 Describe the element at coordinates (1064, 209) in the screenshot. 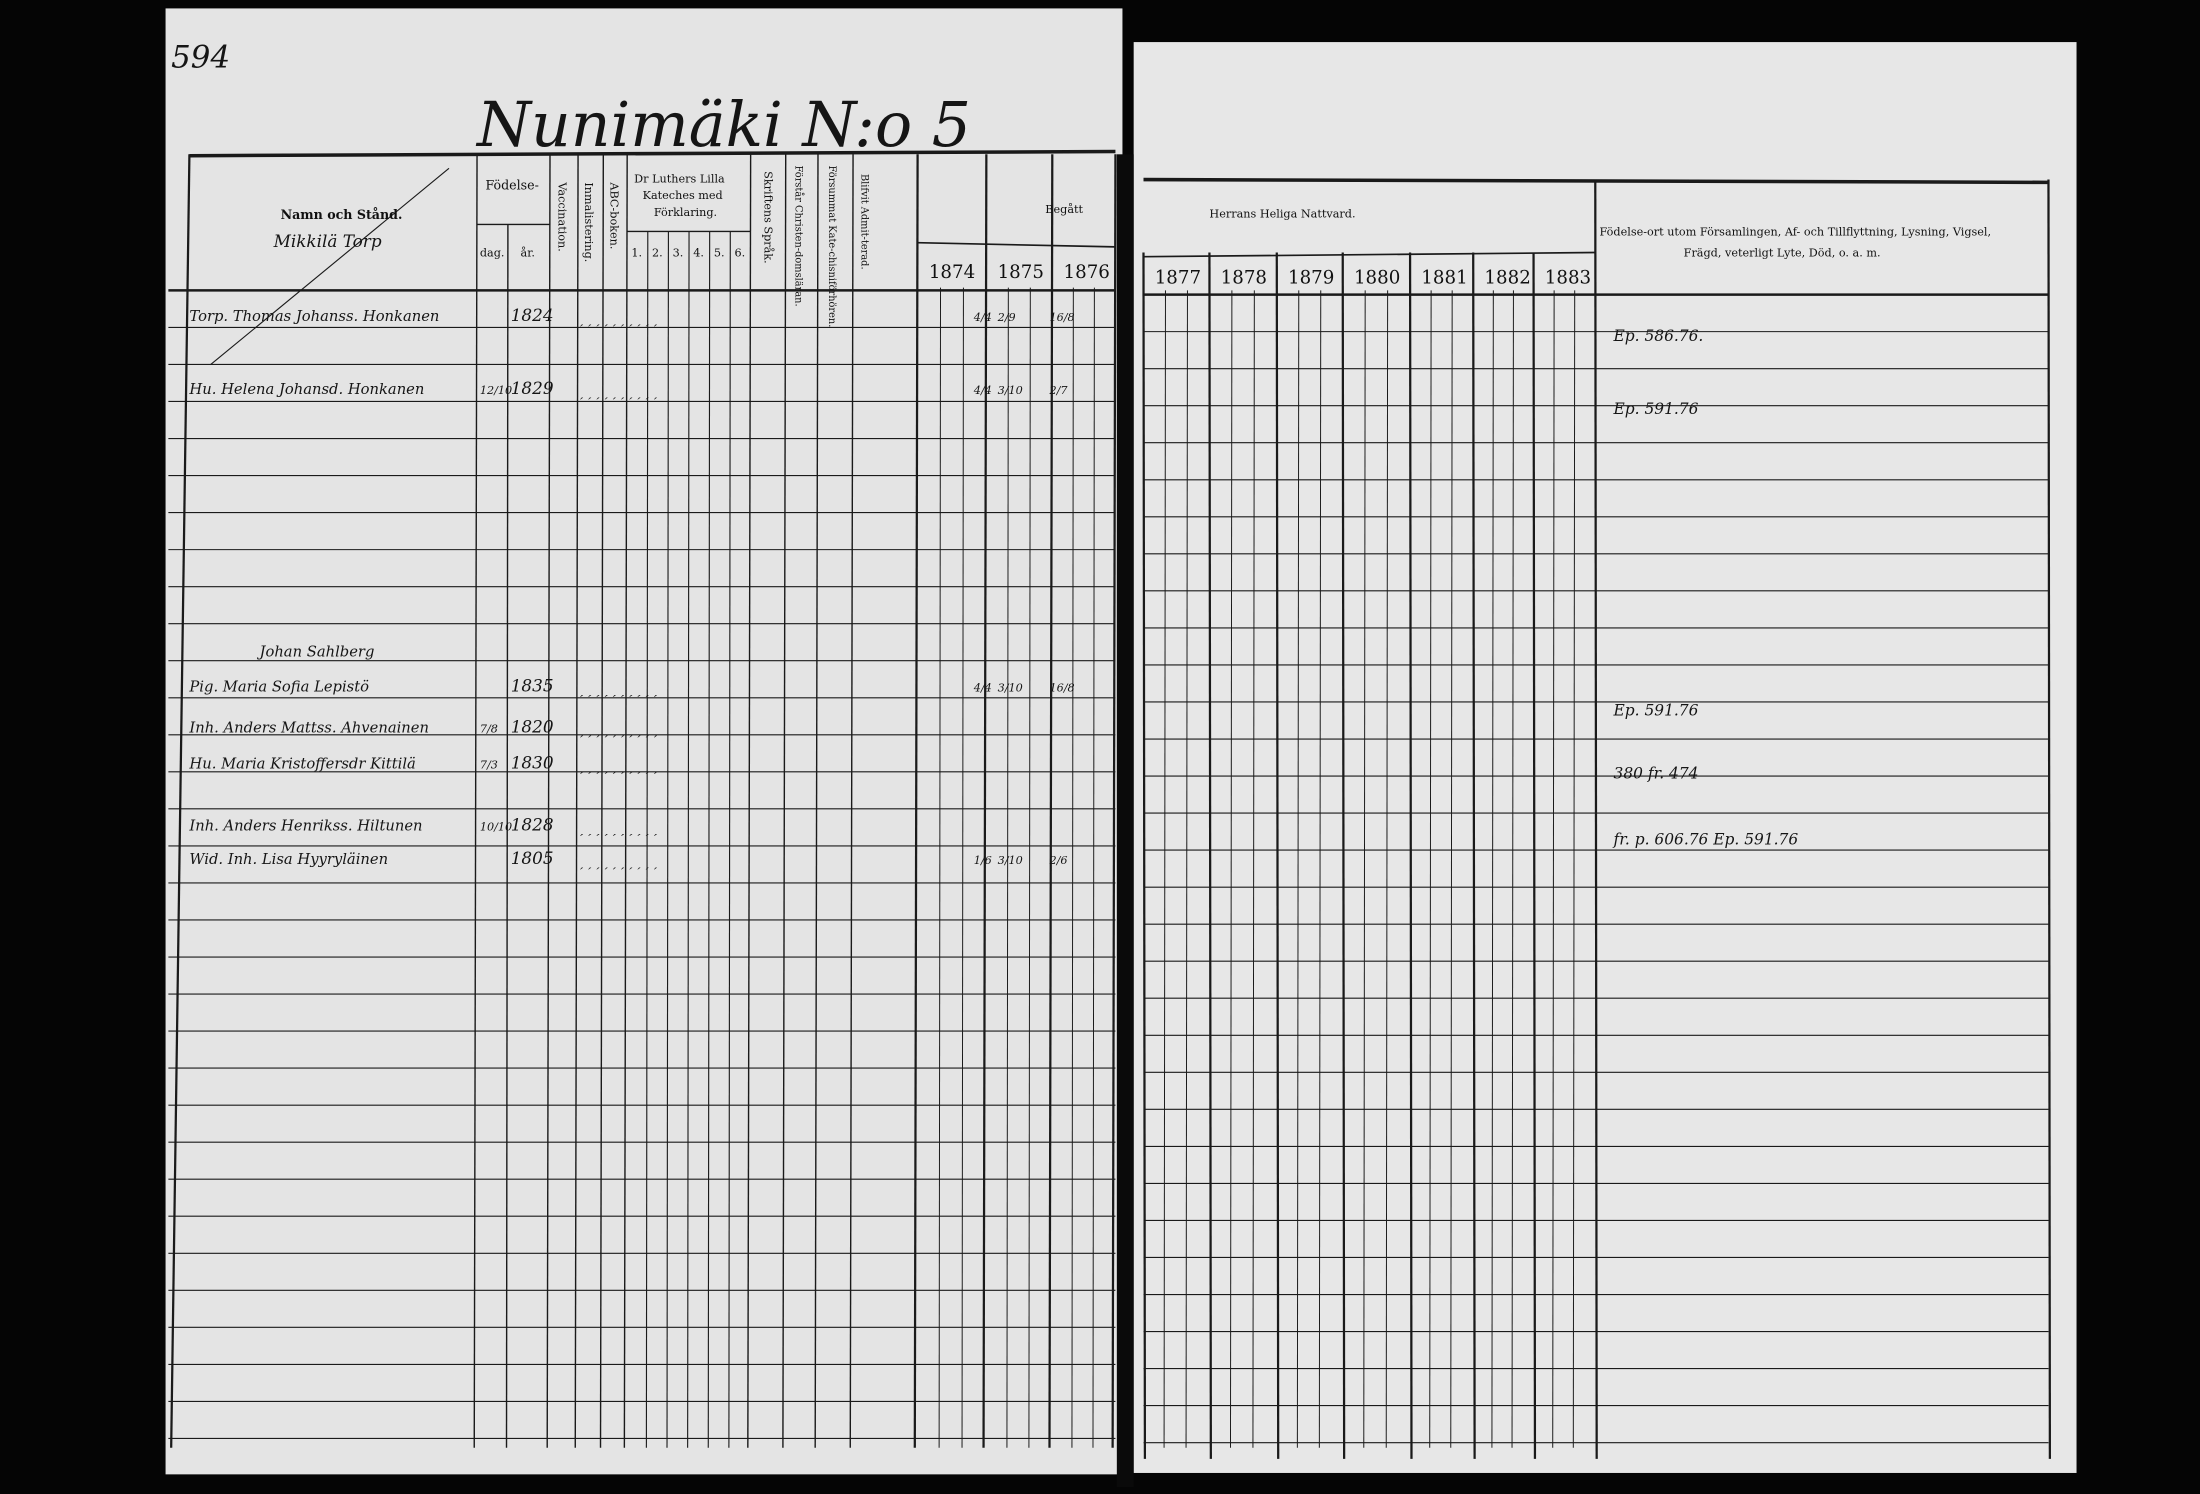

I see `header-begatt: Begått` at that location.